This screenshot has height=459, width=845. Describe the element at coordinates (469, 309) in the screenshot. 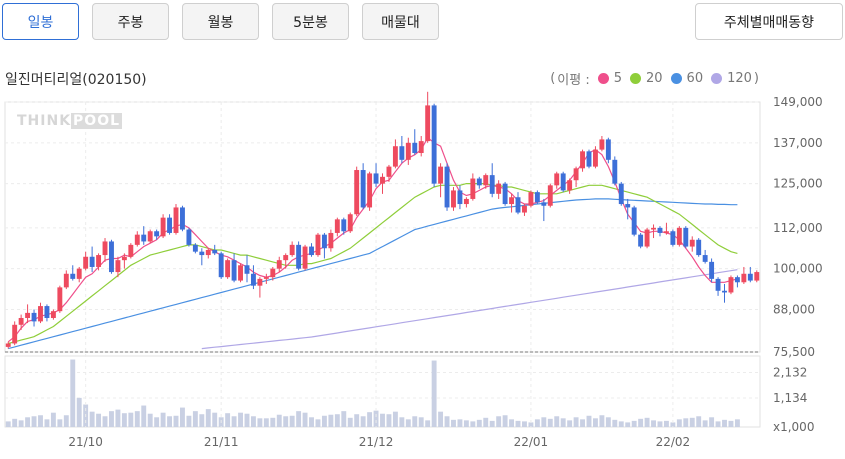

I see `ma120-line` at that location.